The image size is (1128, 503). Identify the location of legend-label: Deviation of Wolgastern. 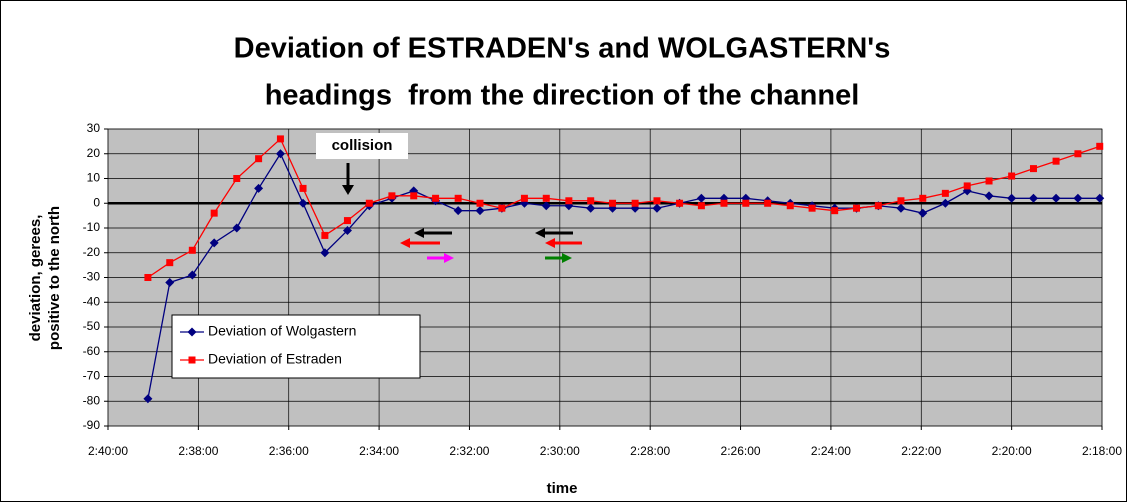
(282, 331).